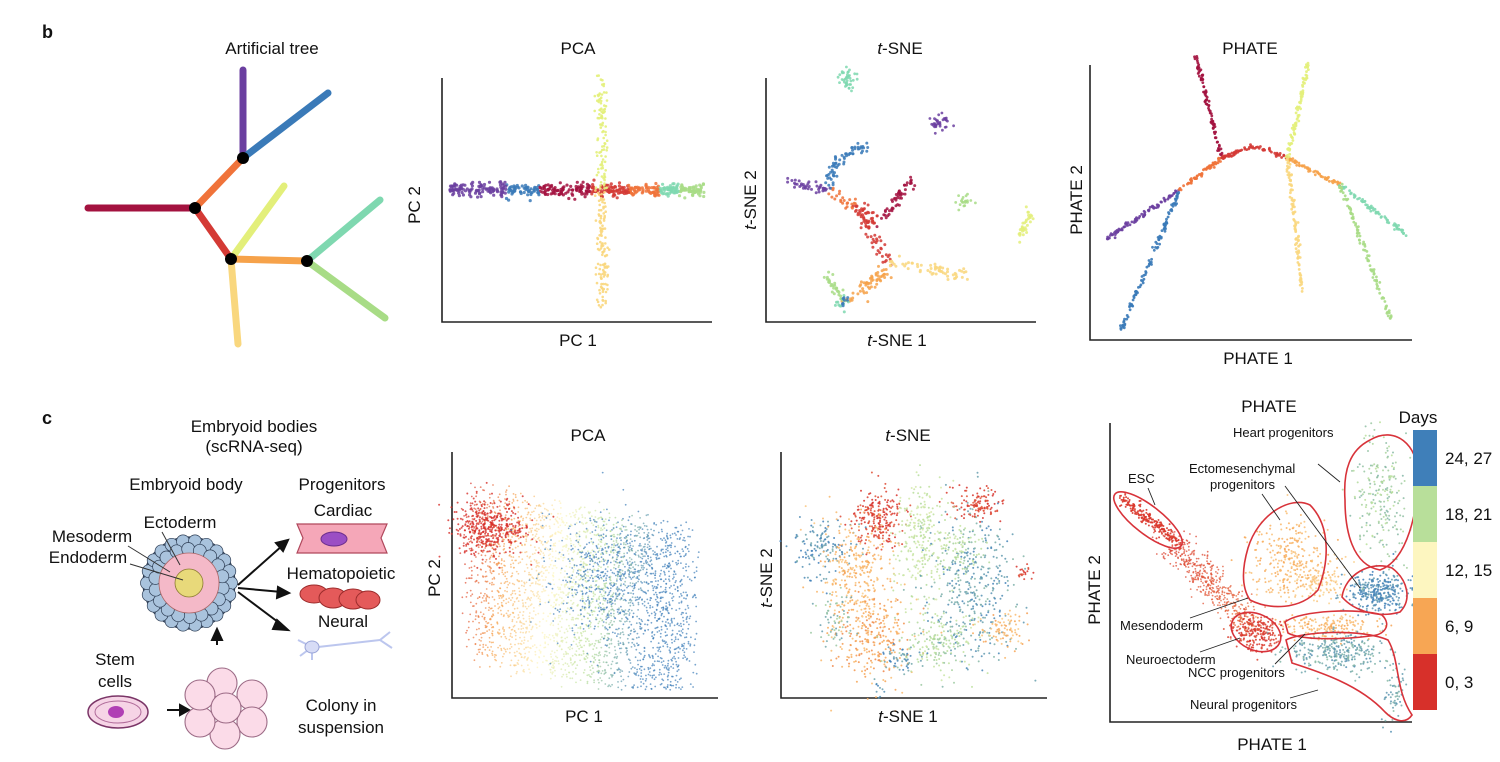 The width and height of the screenshot is (1500, 762). I want to click on tsne-c-title: t-SNE, so click(907, 435).